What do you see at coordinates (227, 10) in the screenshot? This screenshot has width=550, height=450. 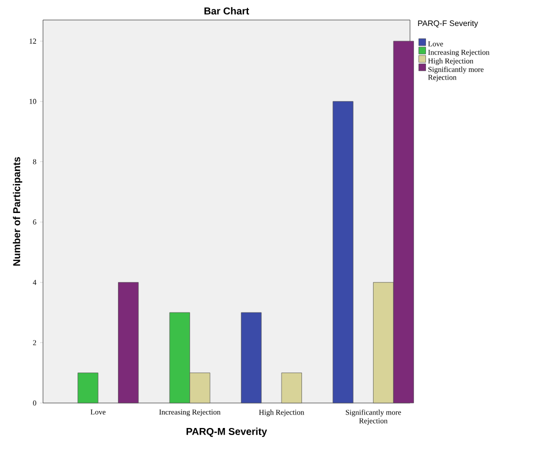 I see `chart-title: Bar Chart` at bounding box center [227, 10].